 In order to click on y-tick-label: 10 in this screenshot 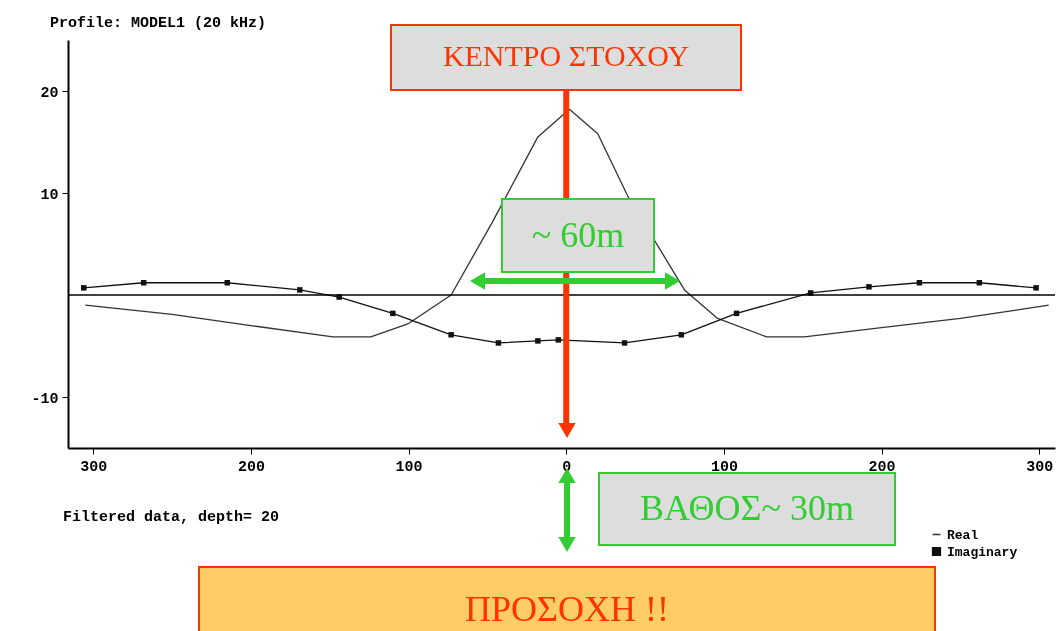, I will do `click(49, 195)`.